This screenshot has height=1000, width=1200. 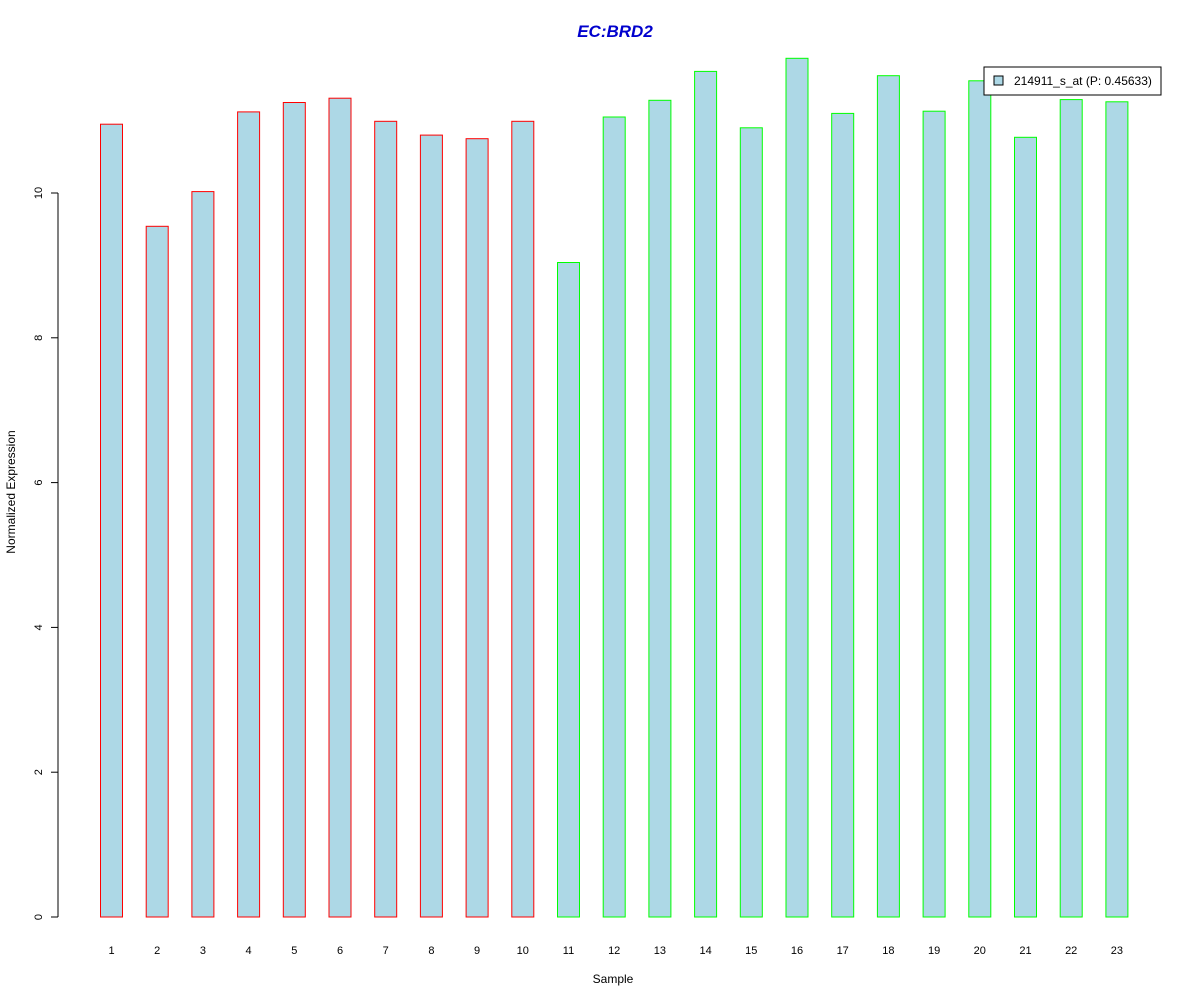 What do you see at coordinates (568, 951) in the screenshot?
I see `x-tick-label: 11` at bounding box center [568, 951].